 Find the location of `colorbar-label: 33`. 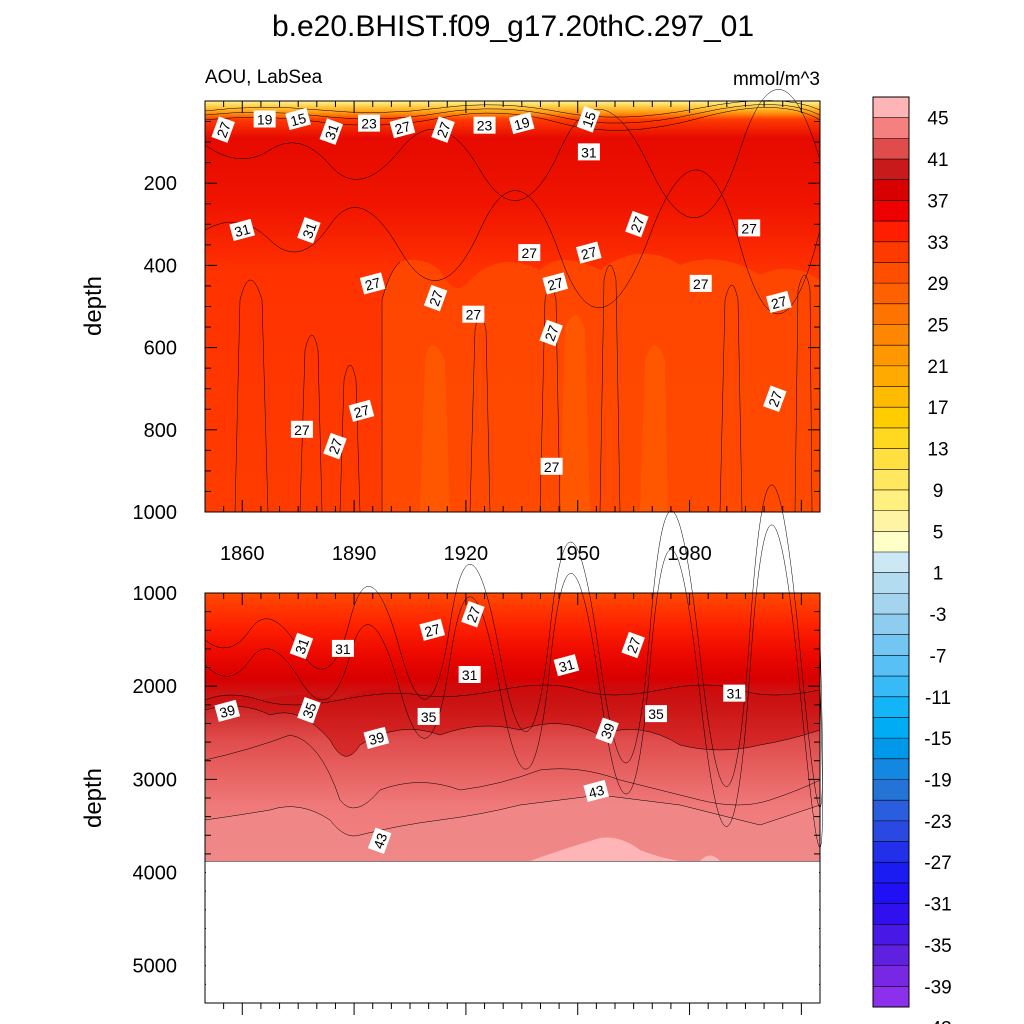

colorbar-label: 33 is located at coordinates (937, 243).